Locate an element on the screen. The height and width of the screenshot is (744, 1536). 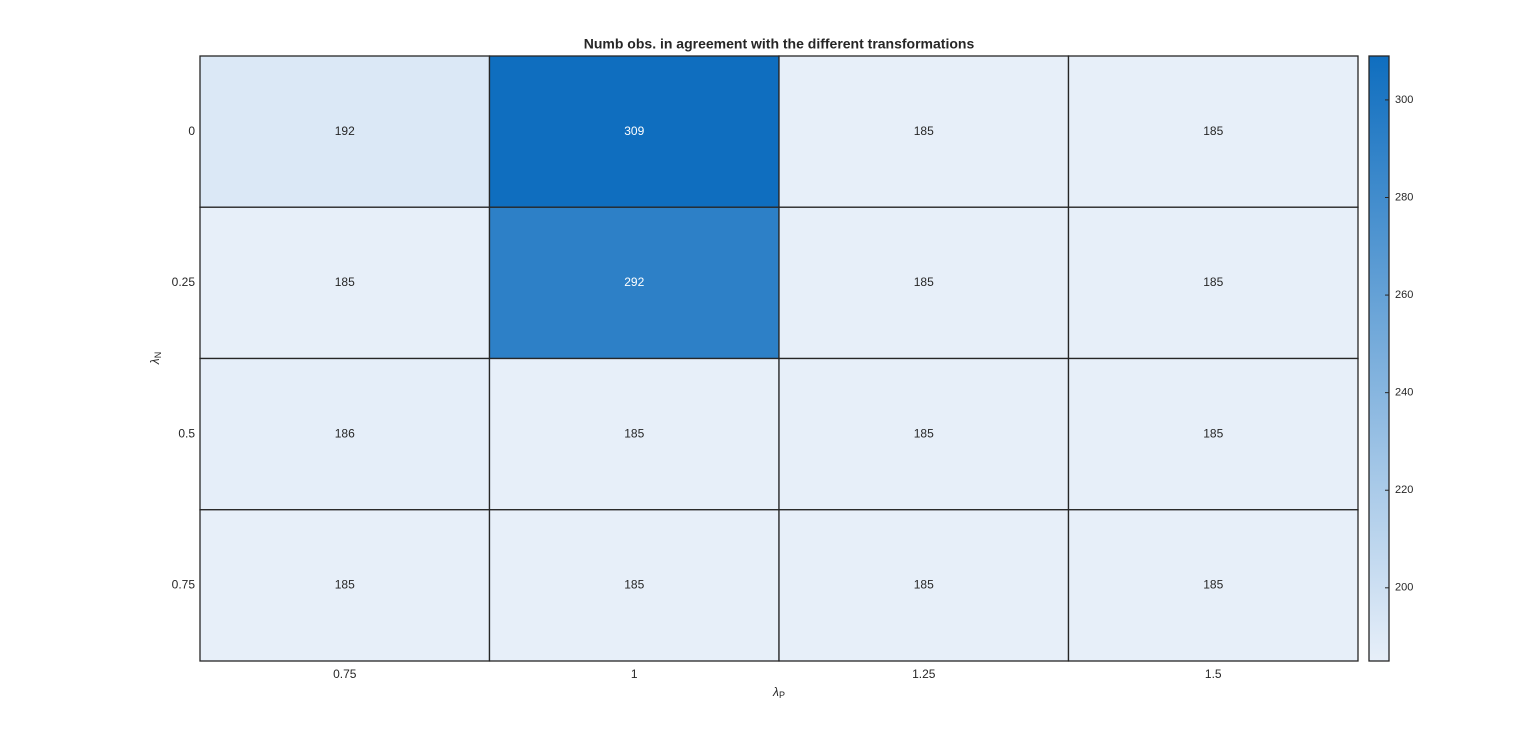
y-label-symbol: λ is located at coordinates (155, 361).